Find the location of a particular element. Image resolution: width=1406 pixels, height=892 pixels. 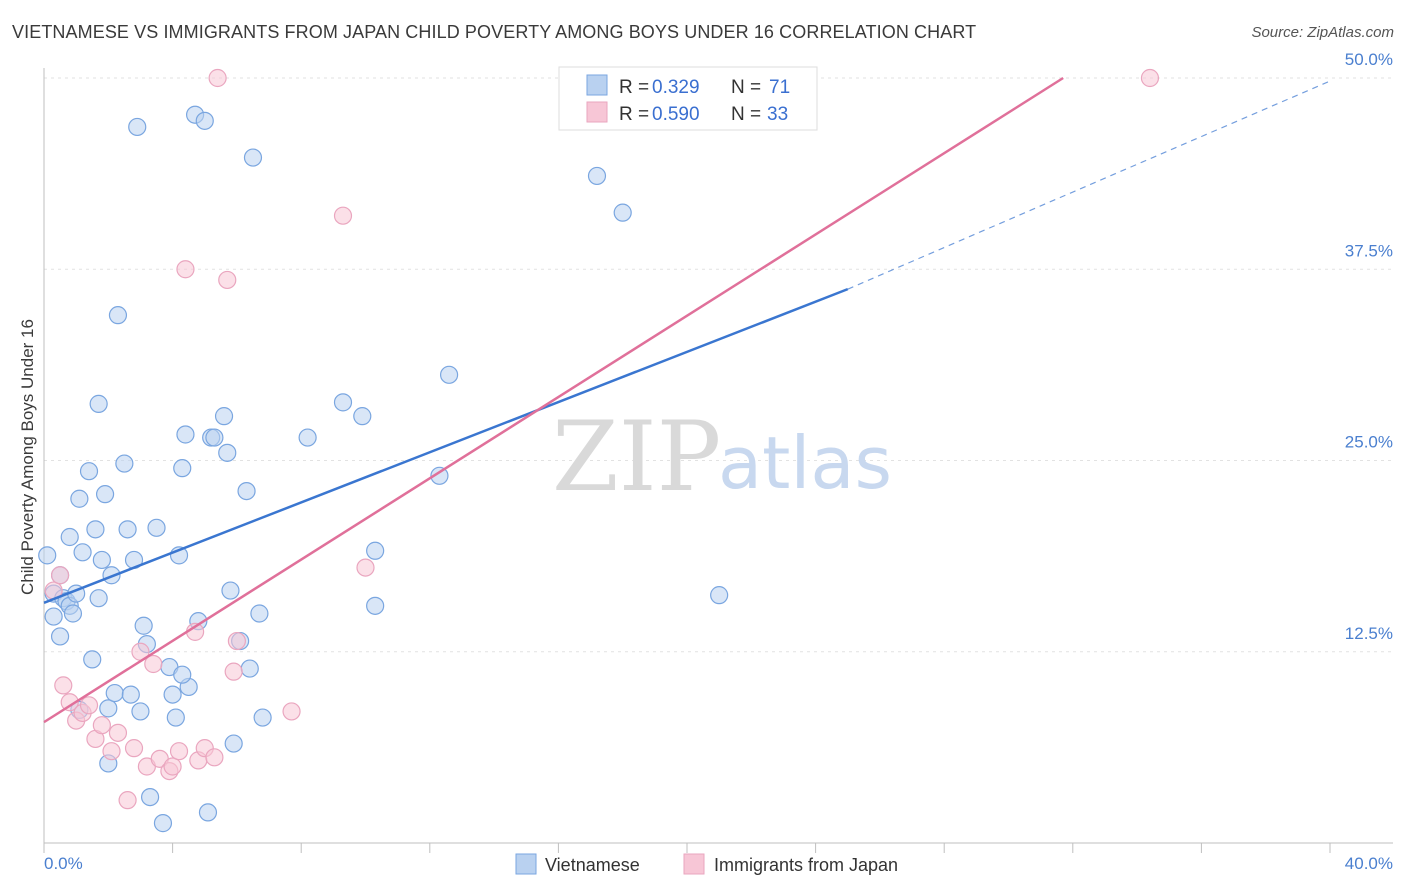

legend-r-value-japan: 0.590 is located at coordinates (676, 114).